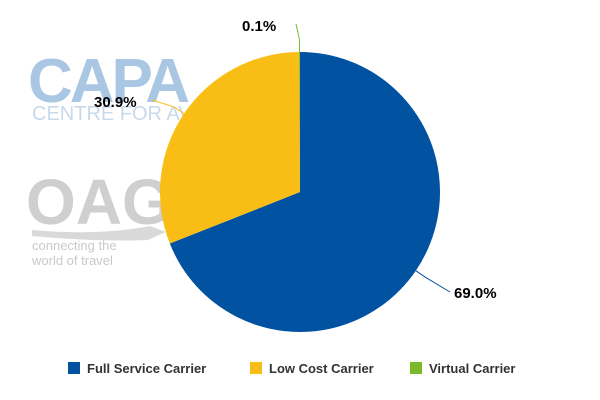 The image size is (600, 400). I want to click on data-label-virtual: 0.1%, so click(259, 26).